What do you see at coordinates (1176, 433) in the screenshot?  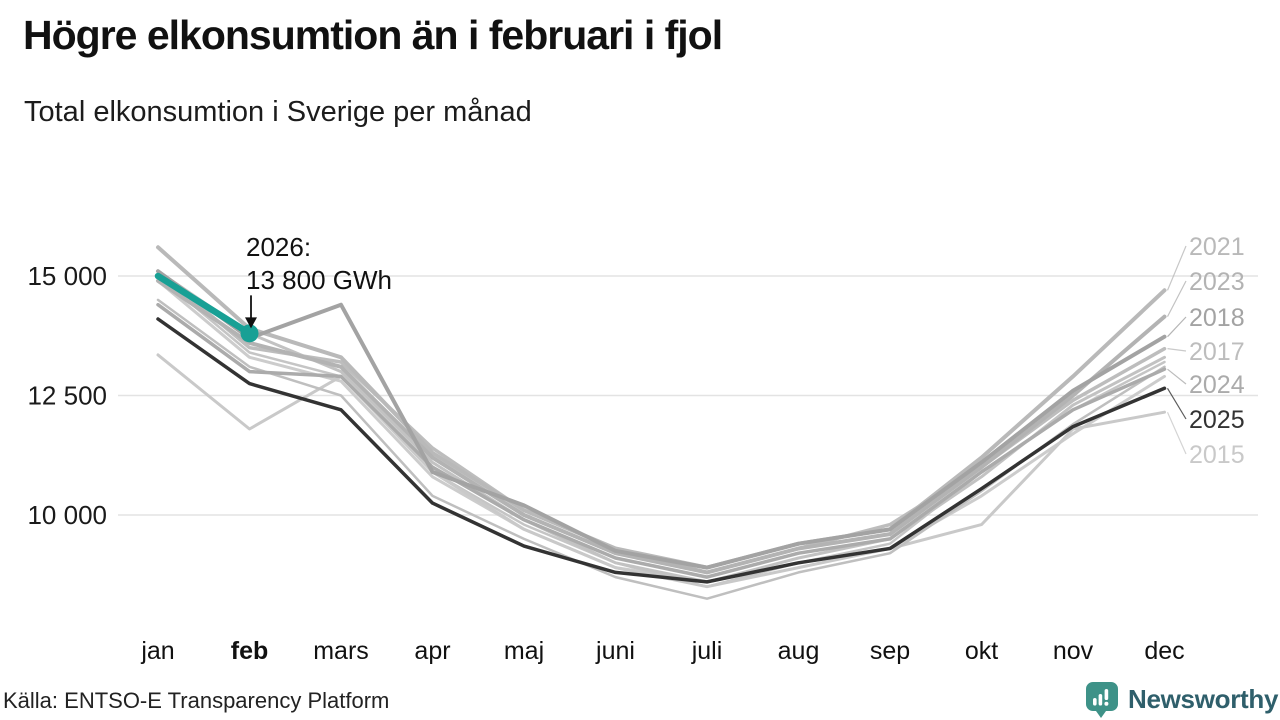 I see `leader-line-2015` at bounding box center [1176, 433].